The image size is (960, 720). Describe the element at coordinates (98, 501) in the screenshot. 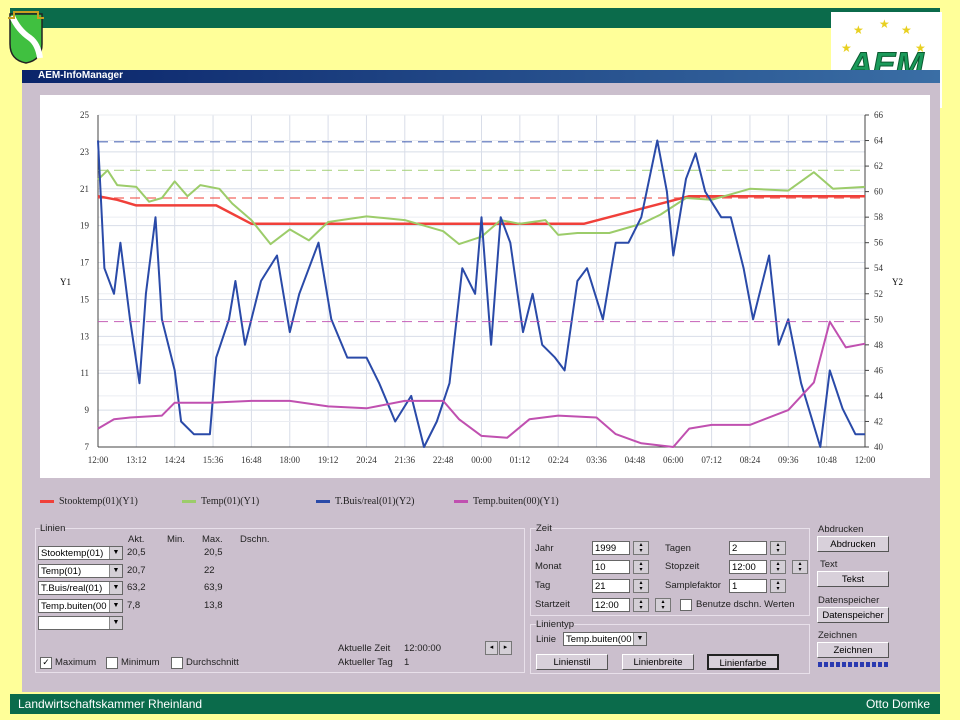

I see `legend-label: Stooktemp(01)(Y1)` at that location.